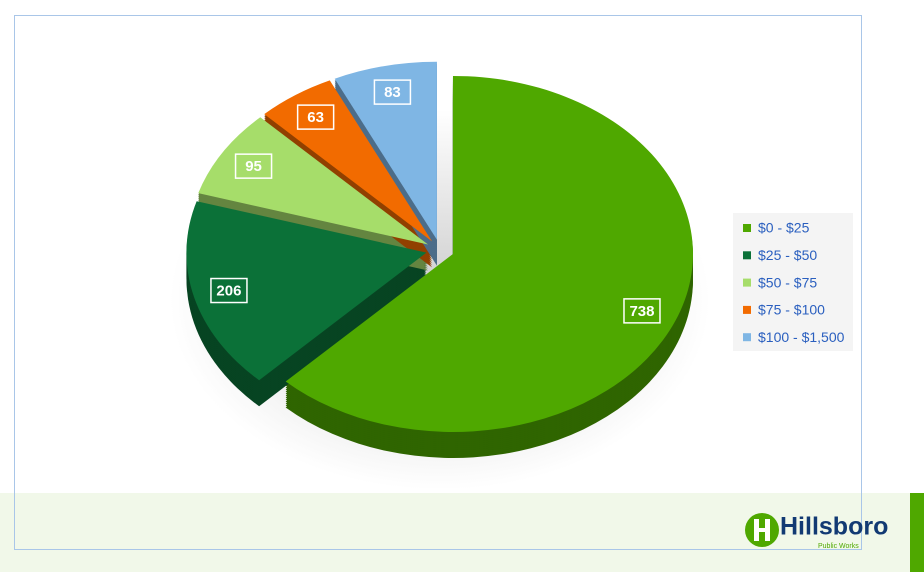 This screenshot has width=924, height=572. Describe the element at coordinates (791, 310) in the screenshot. I see `legend-label: $75 - $100` at that location.